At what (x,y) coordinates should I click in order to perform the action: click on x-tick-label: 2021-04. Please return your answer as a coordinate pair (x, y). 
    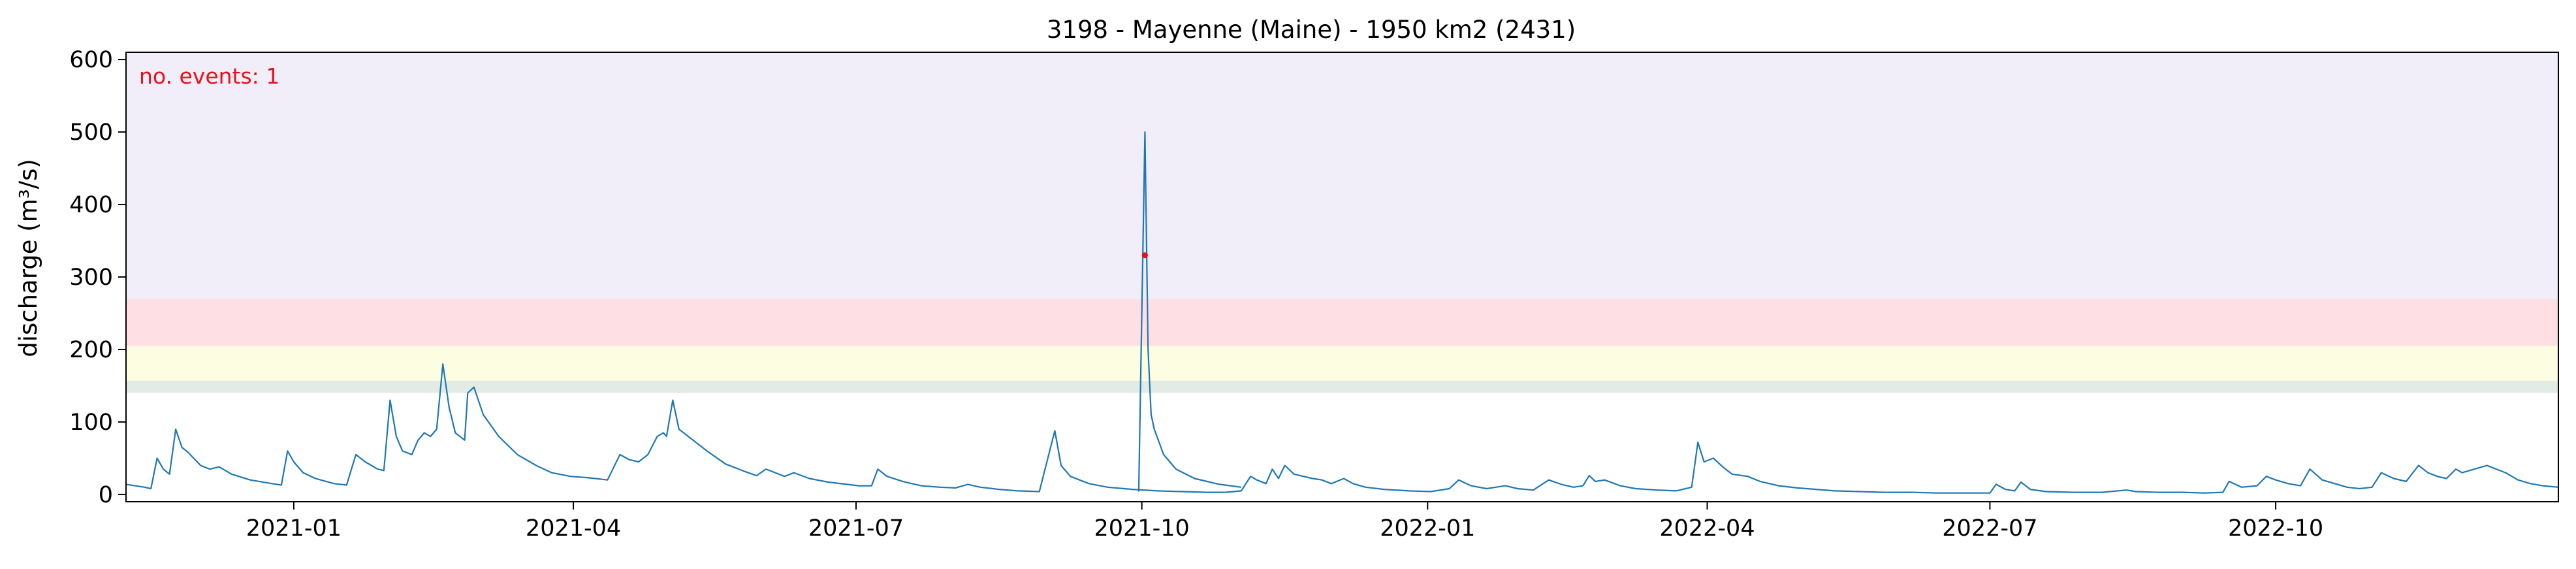
    Looking at the image, I should click on (573, 528).